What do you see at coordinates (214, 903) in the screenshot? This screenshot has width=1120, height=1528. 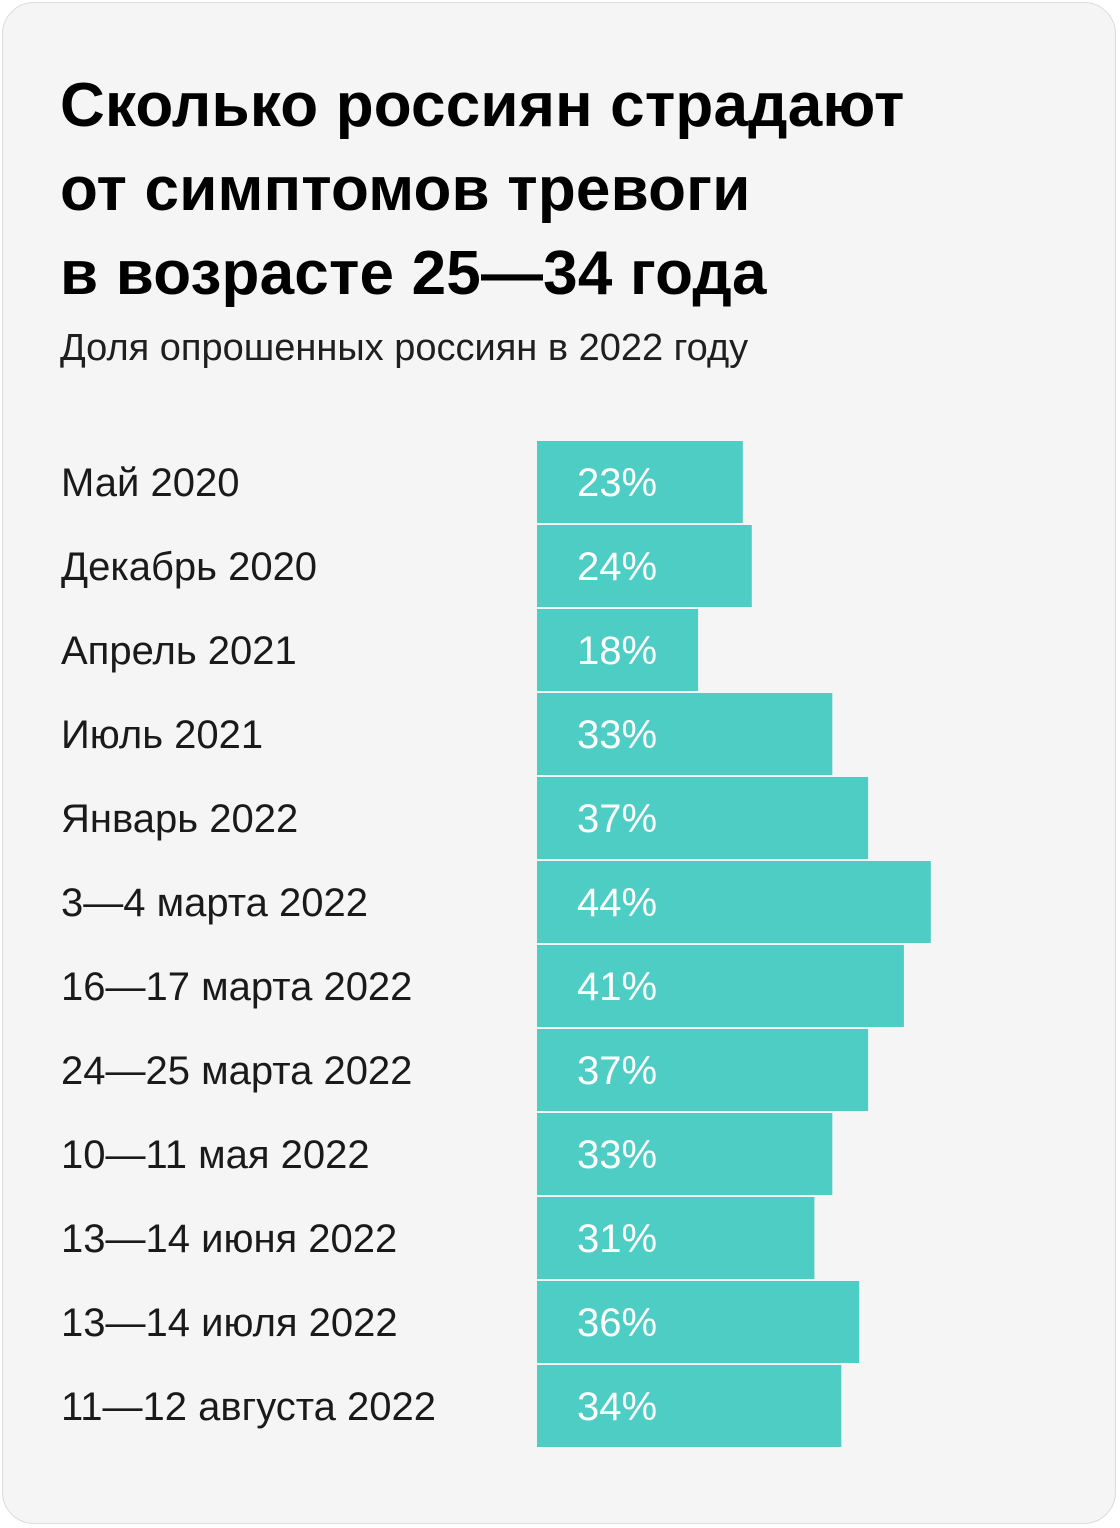 I see `category-label-6: 3—4 марта 2022` at bounding box center [214, 903].